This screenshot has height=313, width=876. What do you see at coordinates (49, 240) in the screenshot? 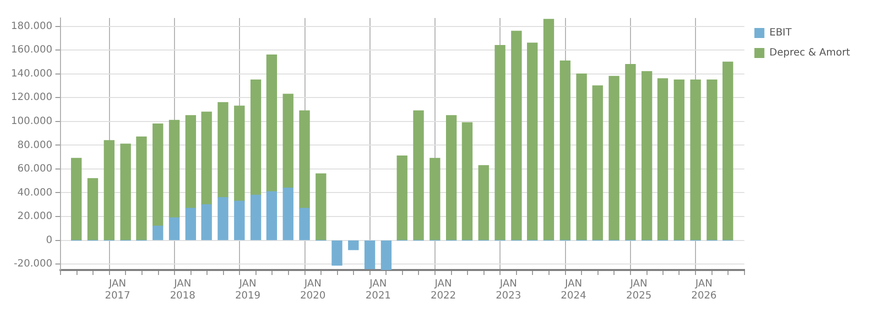
I see `y-tick-label: 0` at bounding box center [49, 240].